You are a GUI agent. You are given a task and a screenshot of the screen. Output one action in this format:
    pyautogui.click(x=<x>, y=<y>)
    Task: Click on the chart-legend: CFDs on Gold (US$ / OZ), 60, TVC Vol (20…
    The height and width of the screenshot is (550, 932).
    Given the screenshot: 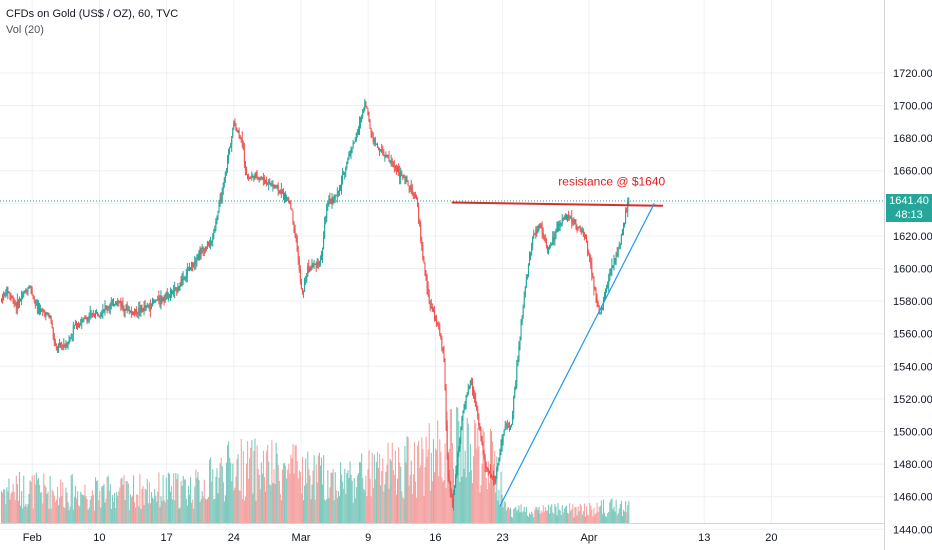 What is the action you would take?
    pyautogui.click(x=92, y=22)
    